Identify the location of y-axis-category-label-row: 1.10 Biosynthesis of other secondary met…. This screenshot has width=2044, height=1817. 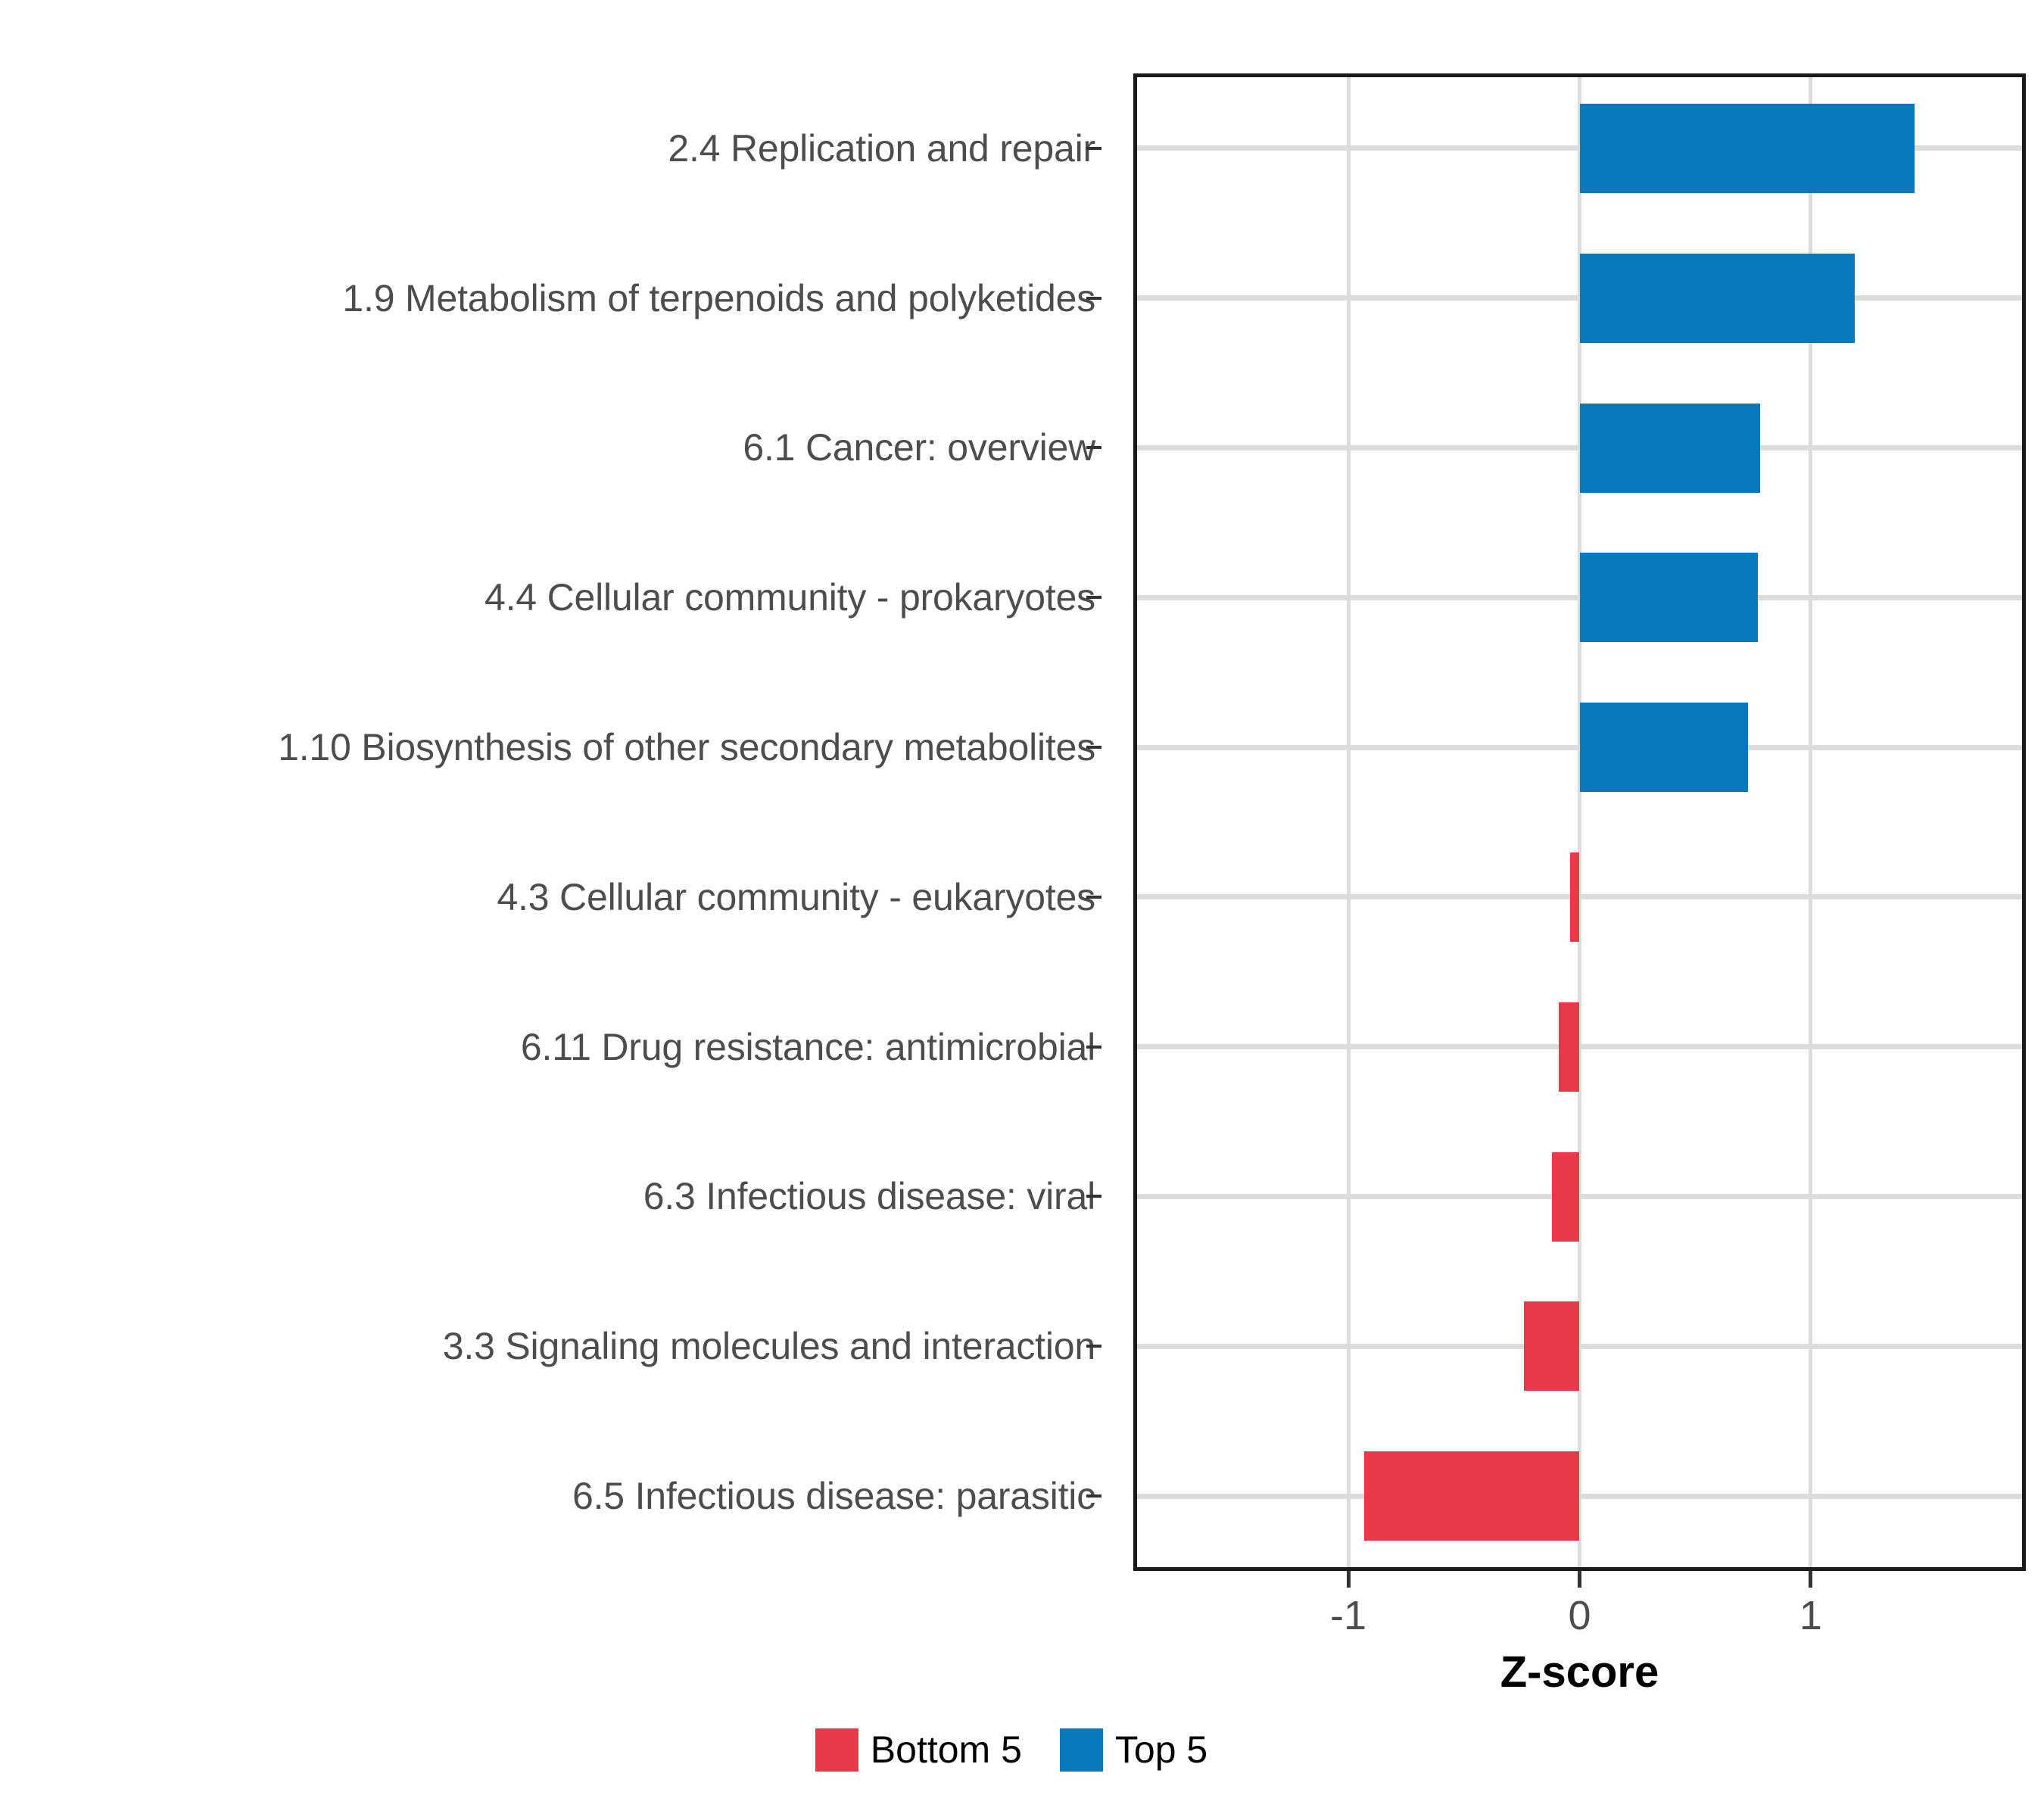
(550, 747).